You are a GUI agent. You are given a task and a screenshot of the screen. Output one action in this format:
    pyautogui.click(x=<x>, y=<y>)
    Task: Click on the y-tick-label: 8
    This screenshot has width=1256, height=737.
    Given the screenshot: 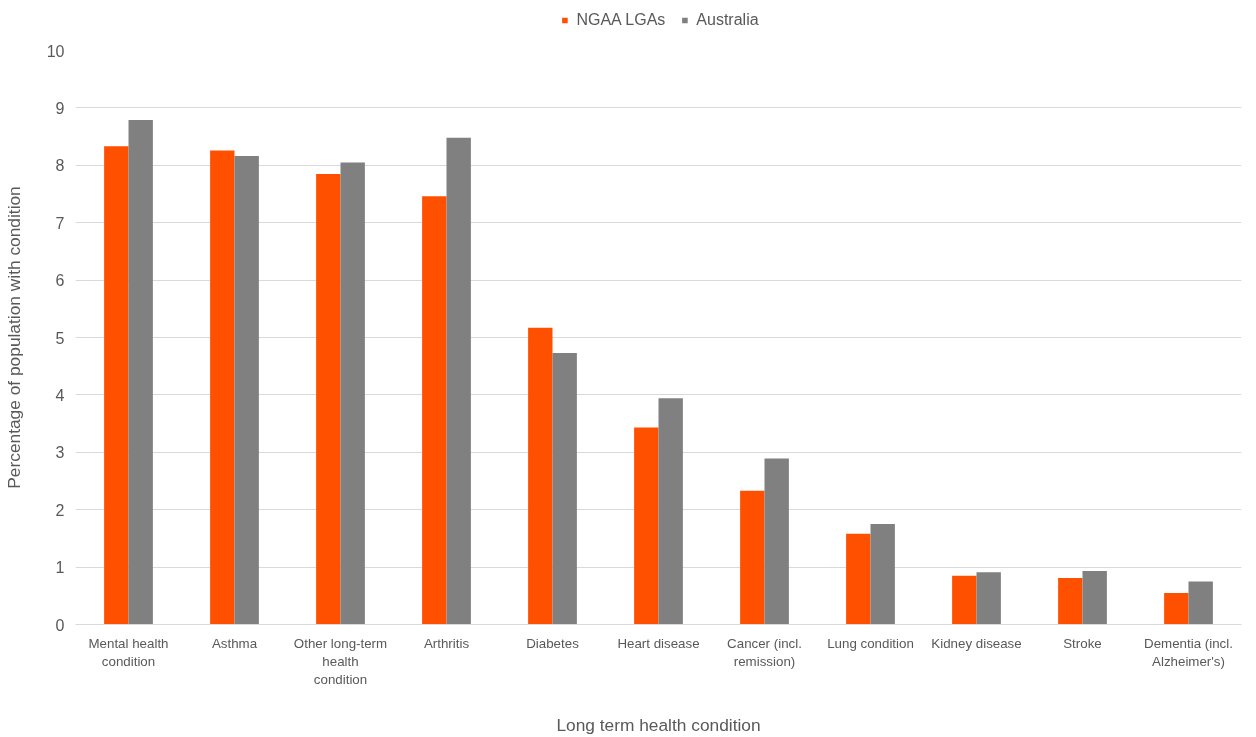 What is the action you would take?
    pyautogui.click(x=60, y=166)
    